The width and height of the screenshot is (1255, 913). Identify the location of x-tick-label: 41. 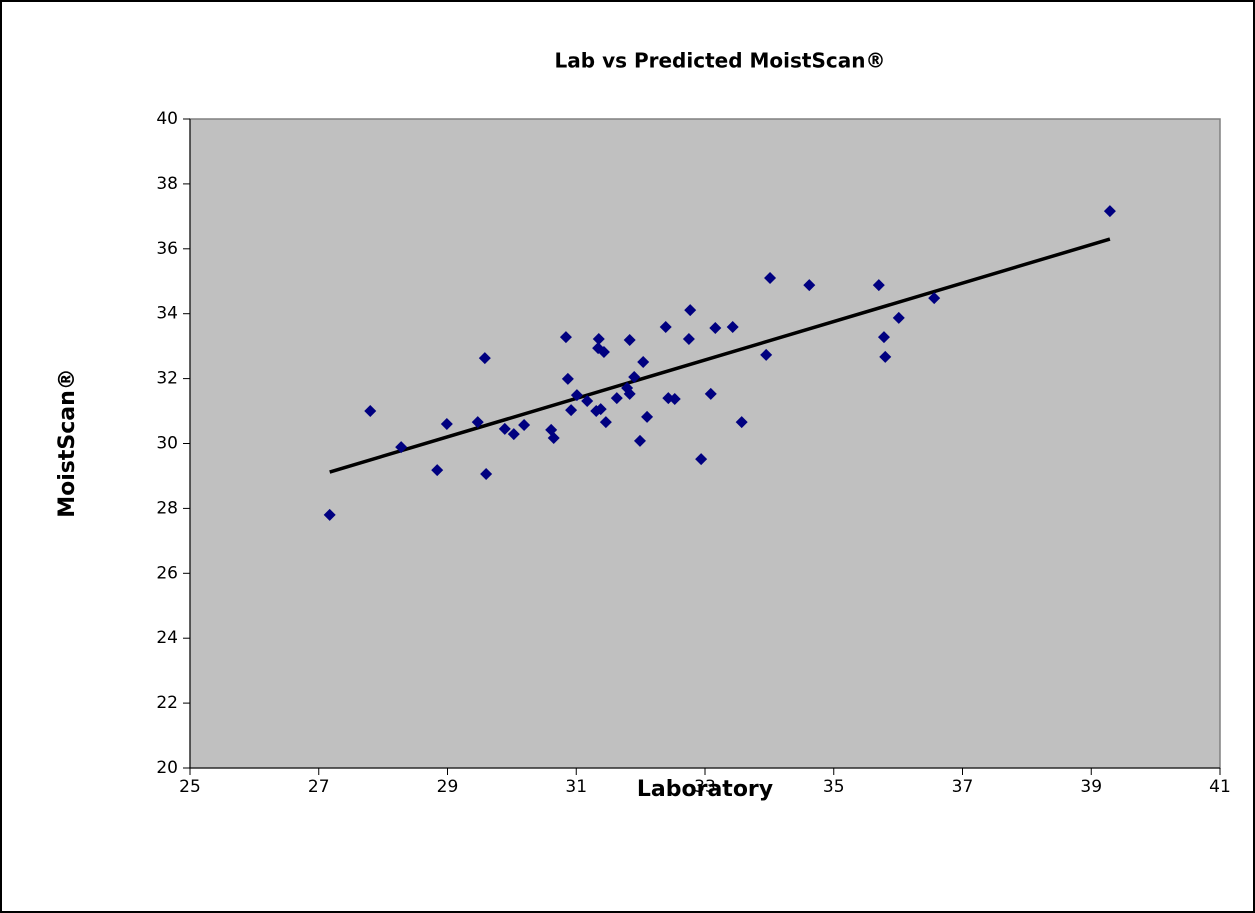
(1220, 787).